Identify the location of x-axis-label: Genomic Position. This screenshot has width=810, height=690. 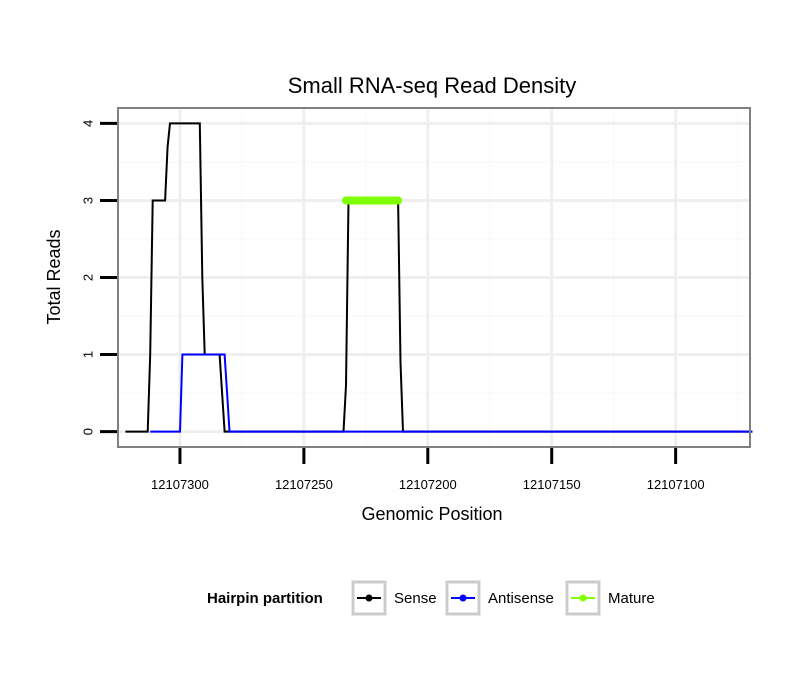
(431, 514).